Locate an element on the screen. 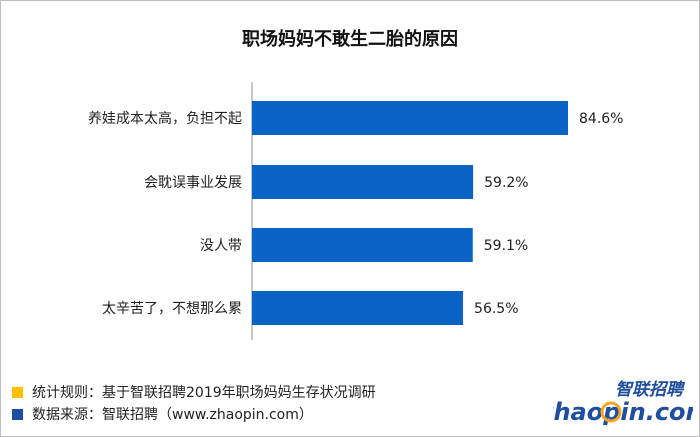 Image resolution: width=700 pixels, height=437 pixels. footer-rule-text: 统计规则：基于智联招聘2019年职场妈妈生存状况调研 is located at coordinates (204, 393).